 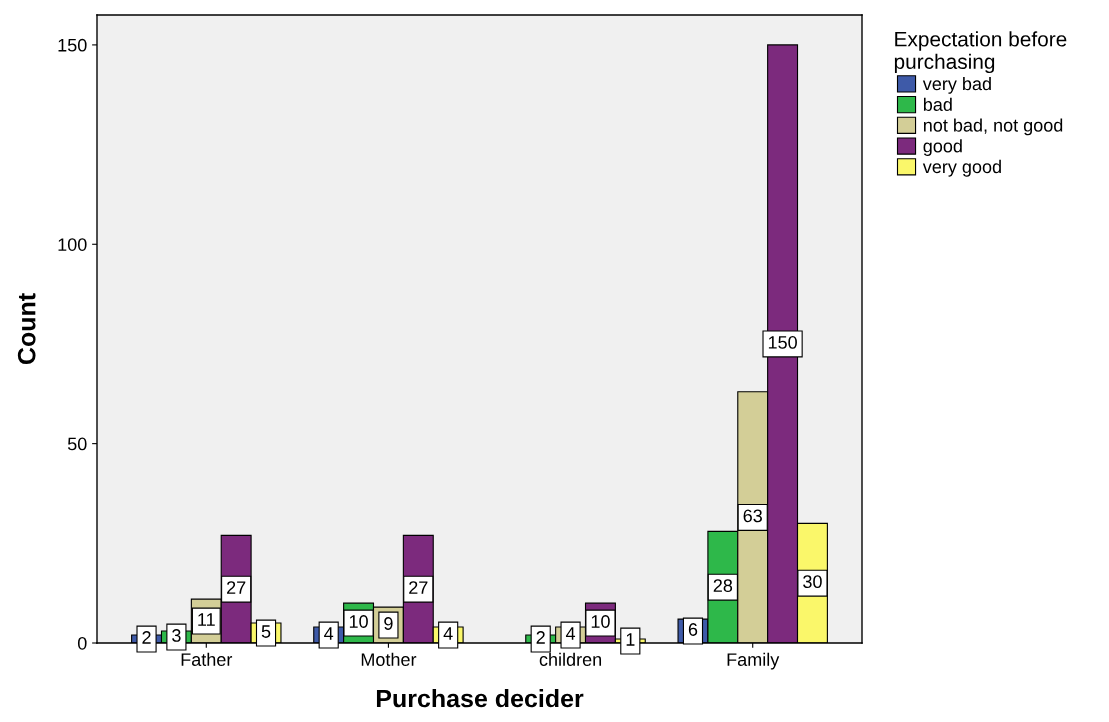 What do you see at coordinates (388, 623) in the screenshot?
I see `data-label: 9` at bounding box center [388, 623].